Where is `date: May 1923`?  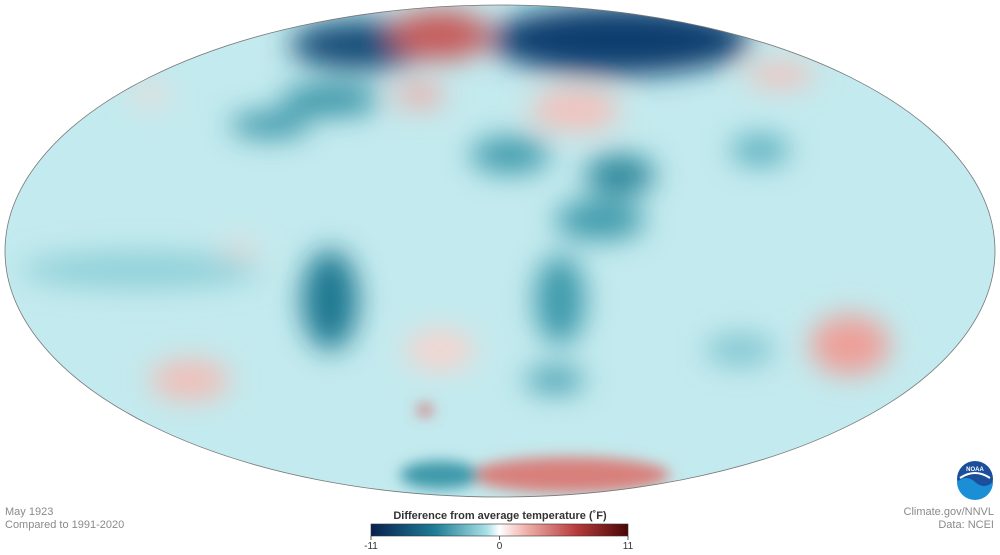 date: May 1923 is located at coordinates (29, 512).